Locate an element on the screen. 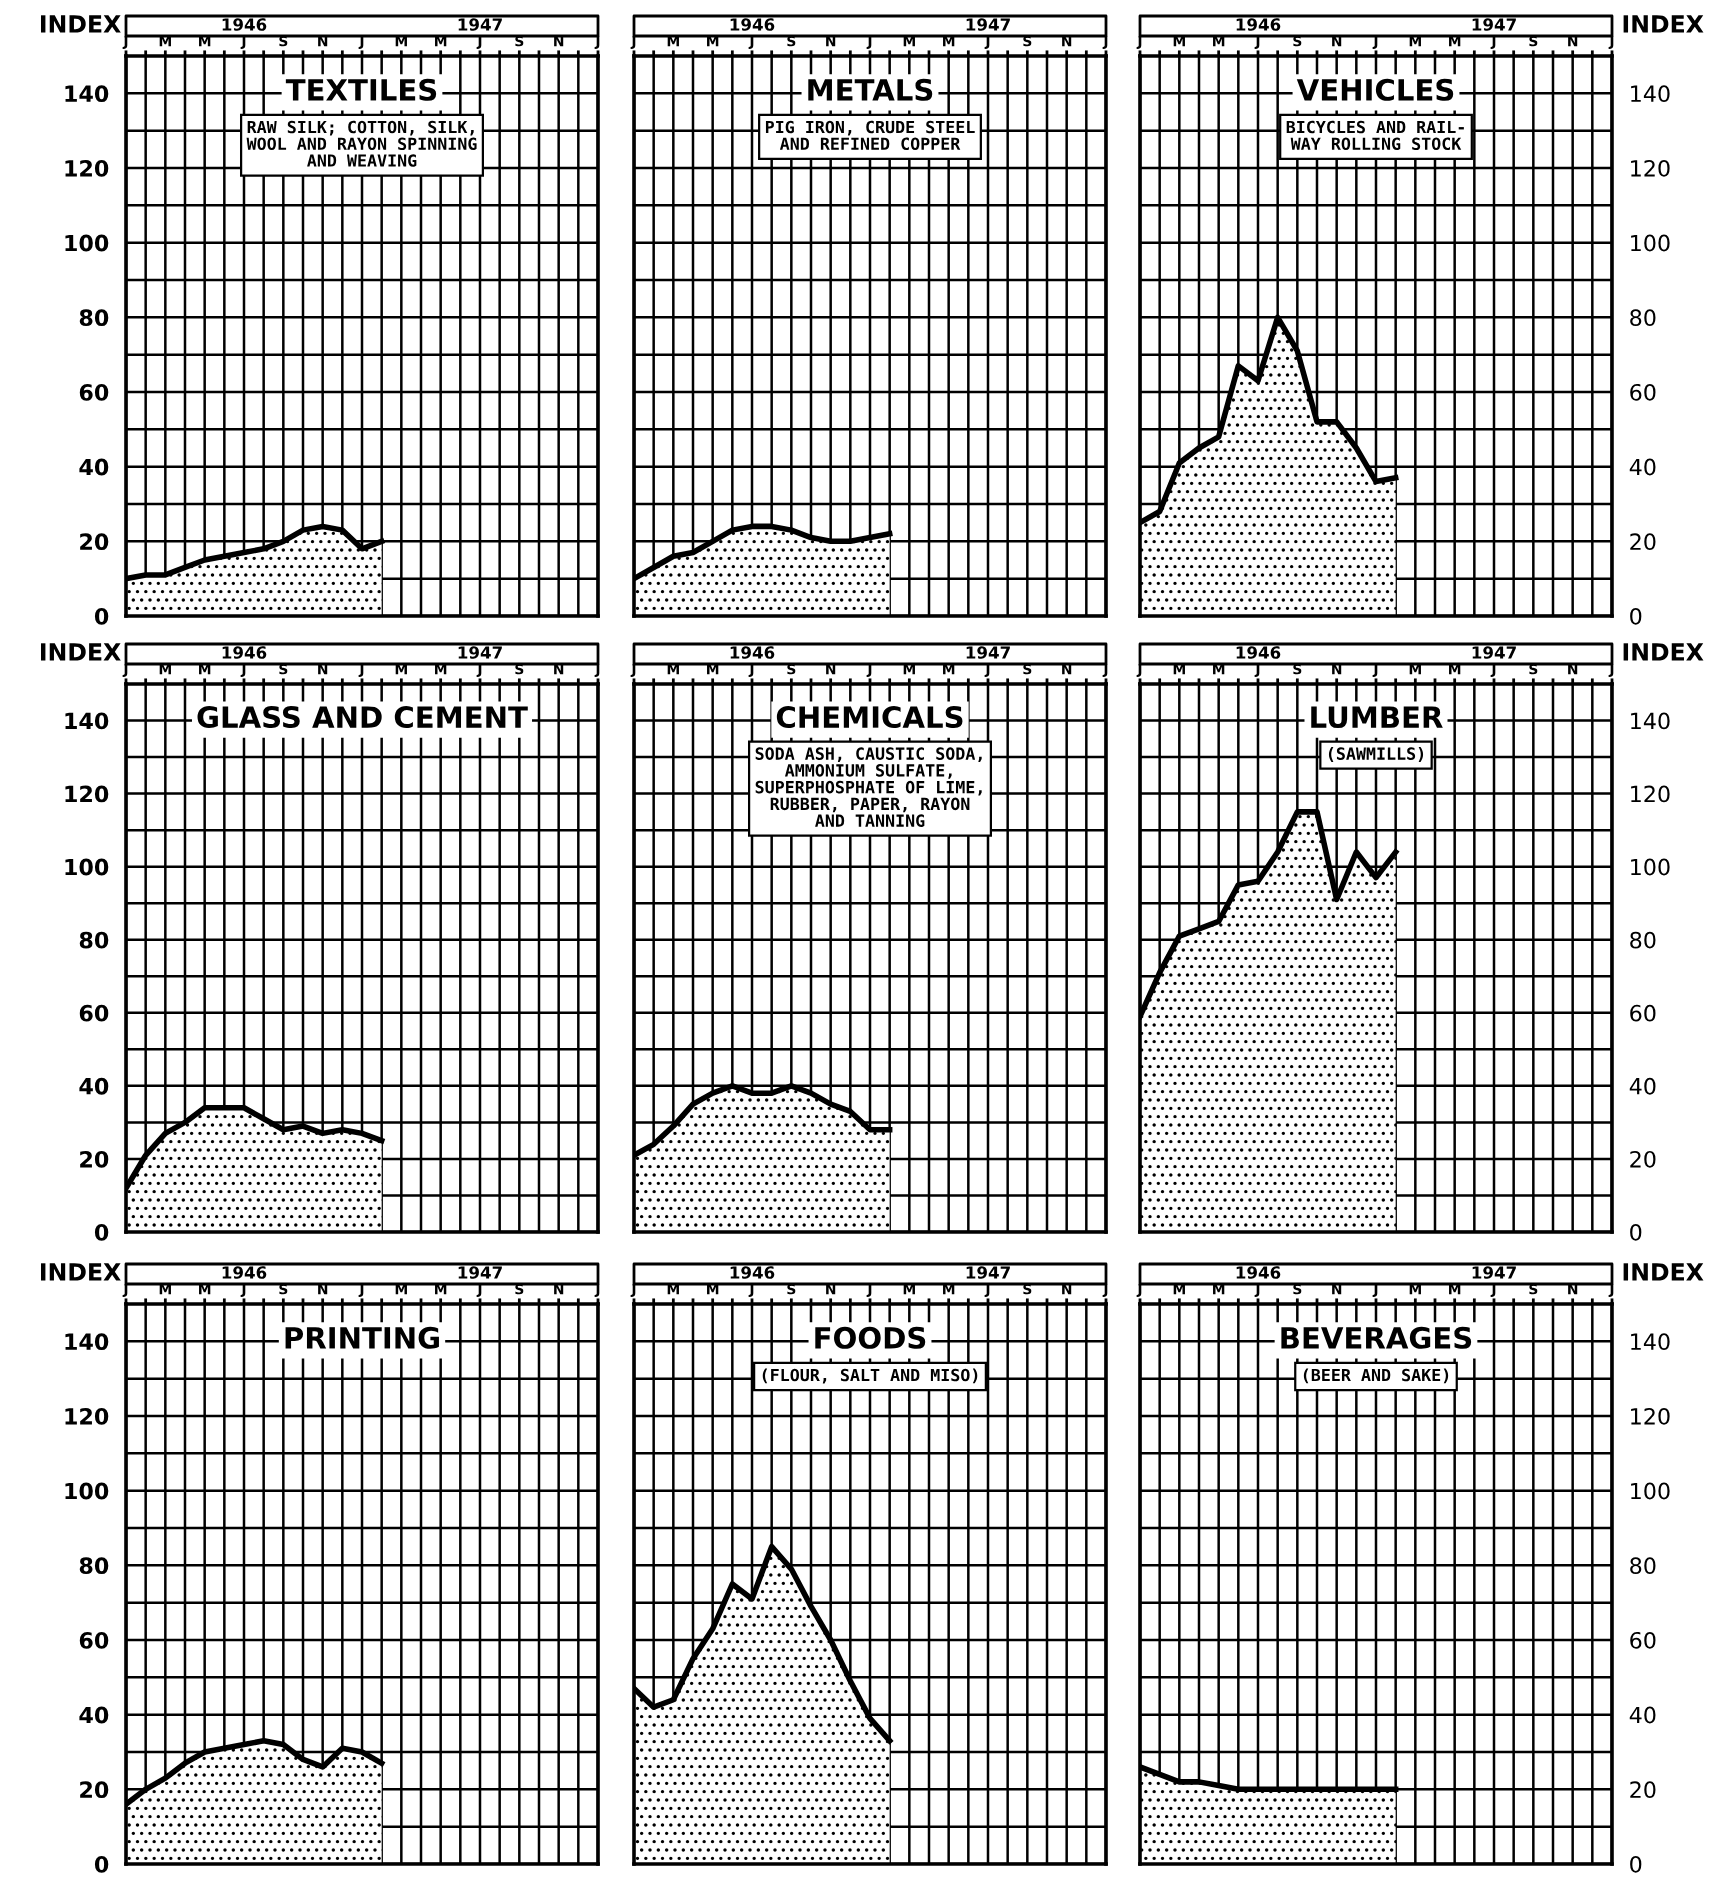 This screenshot has height=1878, width=1718. text: BICYCLES AND RAIL- WAY ROLLING STOCK is located at coordinates (1375, 135).